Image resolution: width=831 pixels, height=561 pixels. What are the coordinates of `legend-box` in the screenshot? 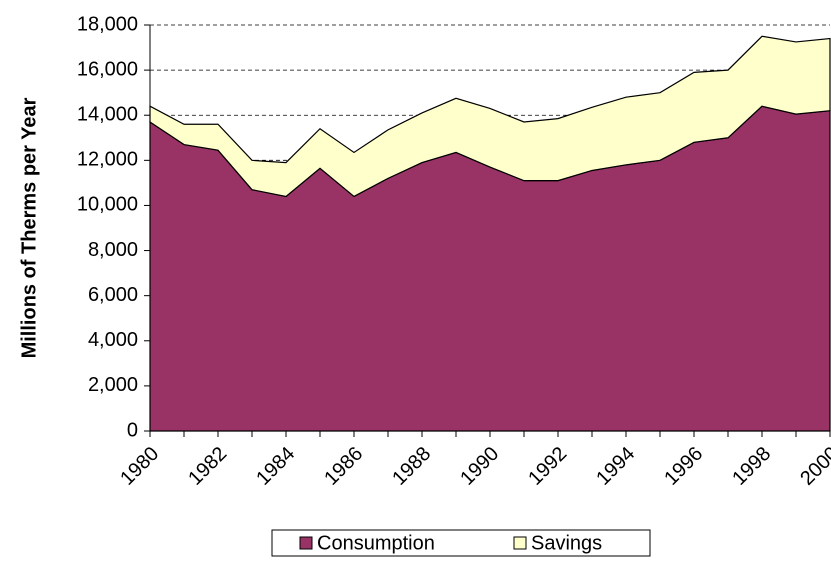 It's located at (461, 543).